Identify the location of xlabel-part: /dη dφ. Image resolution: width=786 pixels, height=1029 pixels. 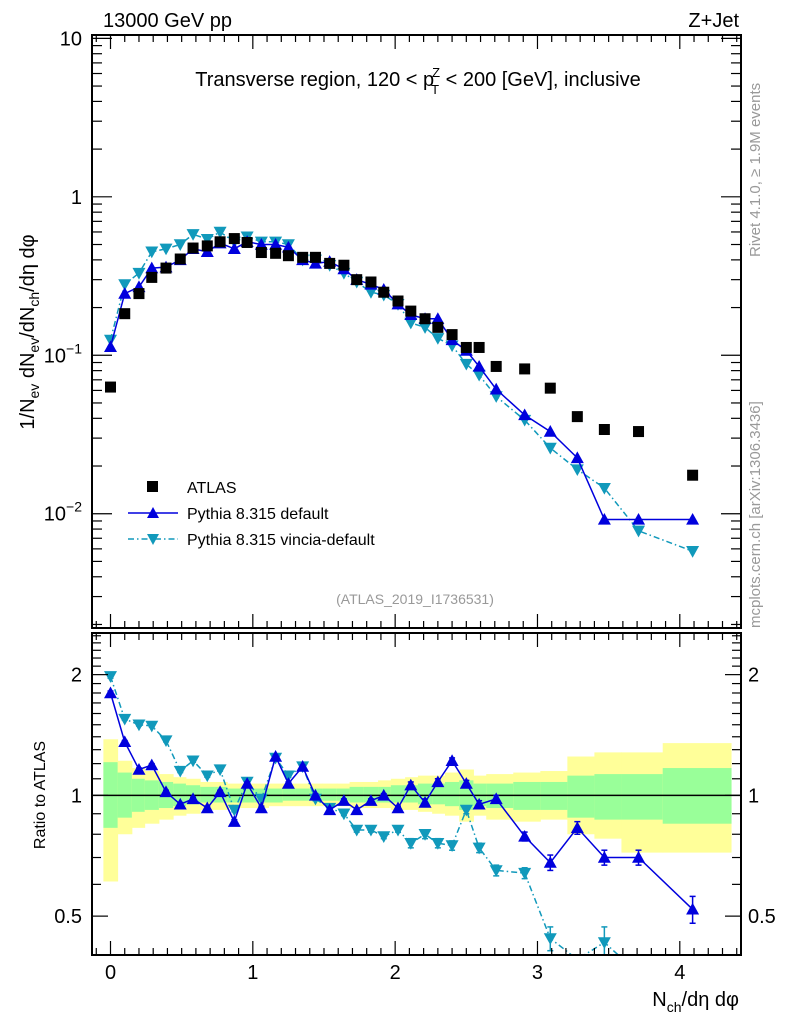
(710, 1000).